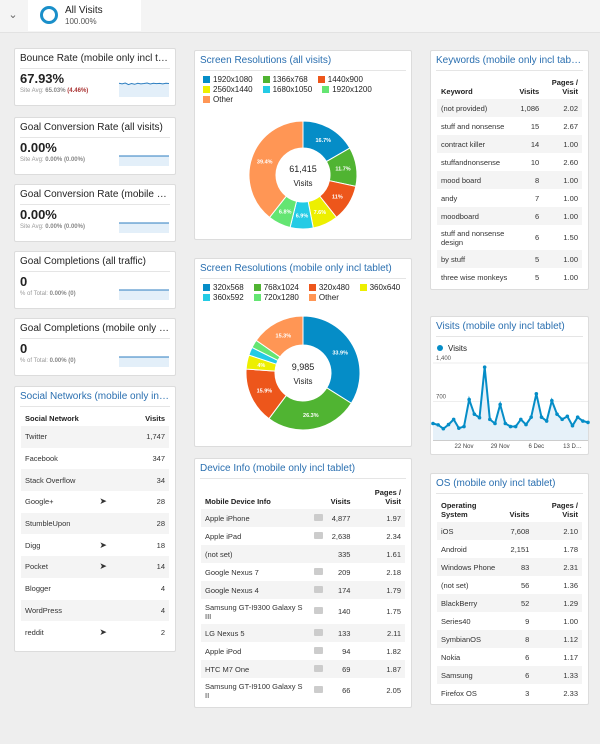 The width and height of the screenshot is (600, 744). What do you see at coordinates (95, 632) in the screenshot?
I see `table-row: reddit ➤ 2` at bounding box center [95, 632].